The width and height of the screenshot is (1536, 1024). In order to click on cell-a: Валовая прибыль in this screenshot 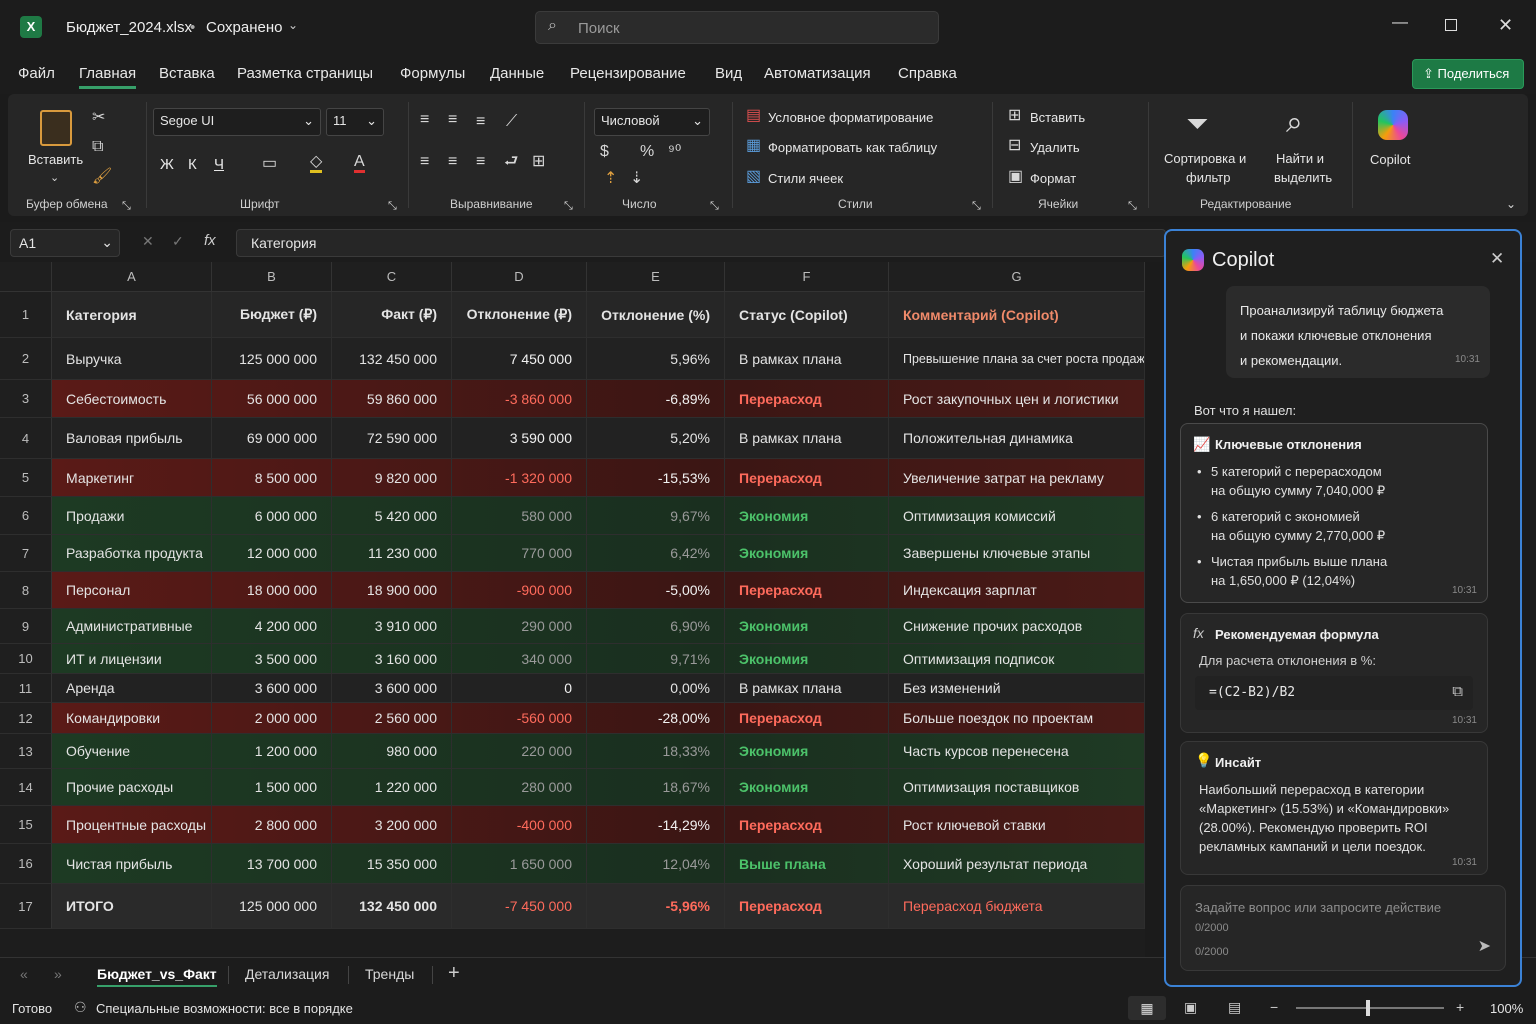, I will do `click(132, 438)`.